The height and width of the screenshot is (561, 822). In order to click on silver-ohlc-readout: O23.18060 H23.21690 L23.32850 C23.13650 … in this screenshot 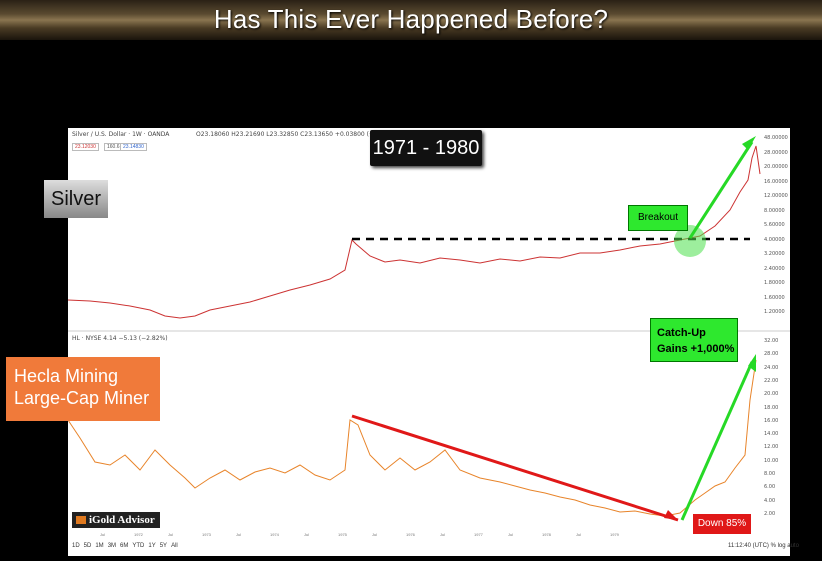, I will do `click(296, 134)`.